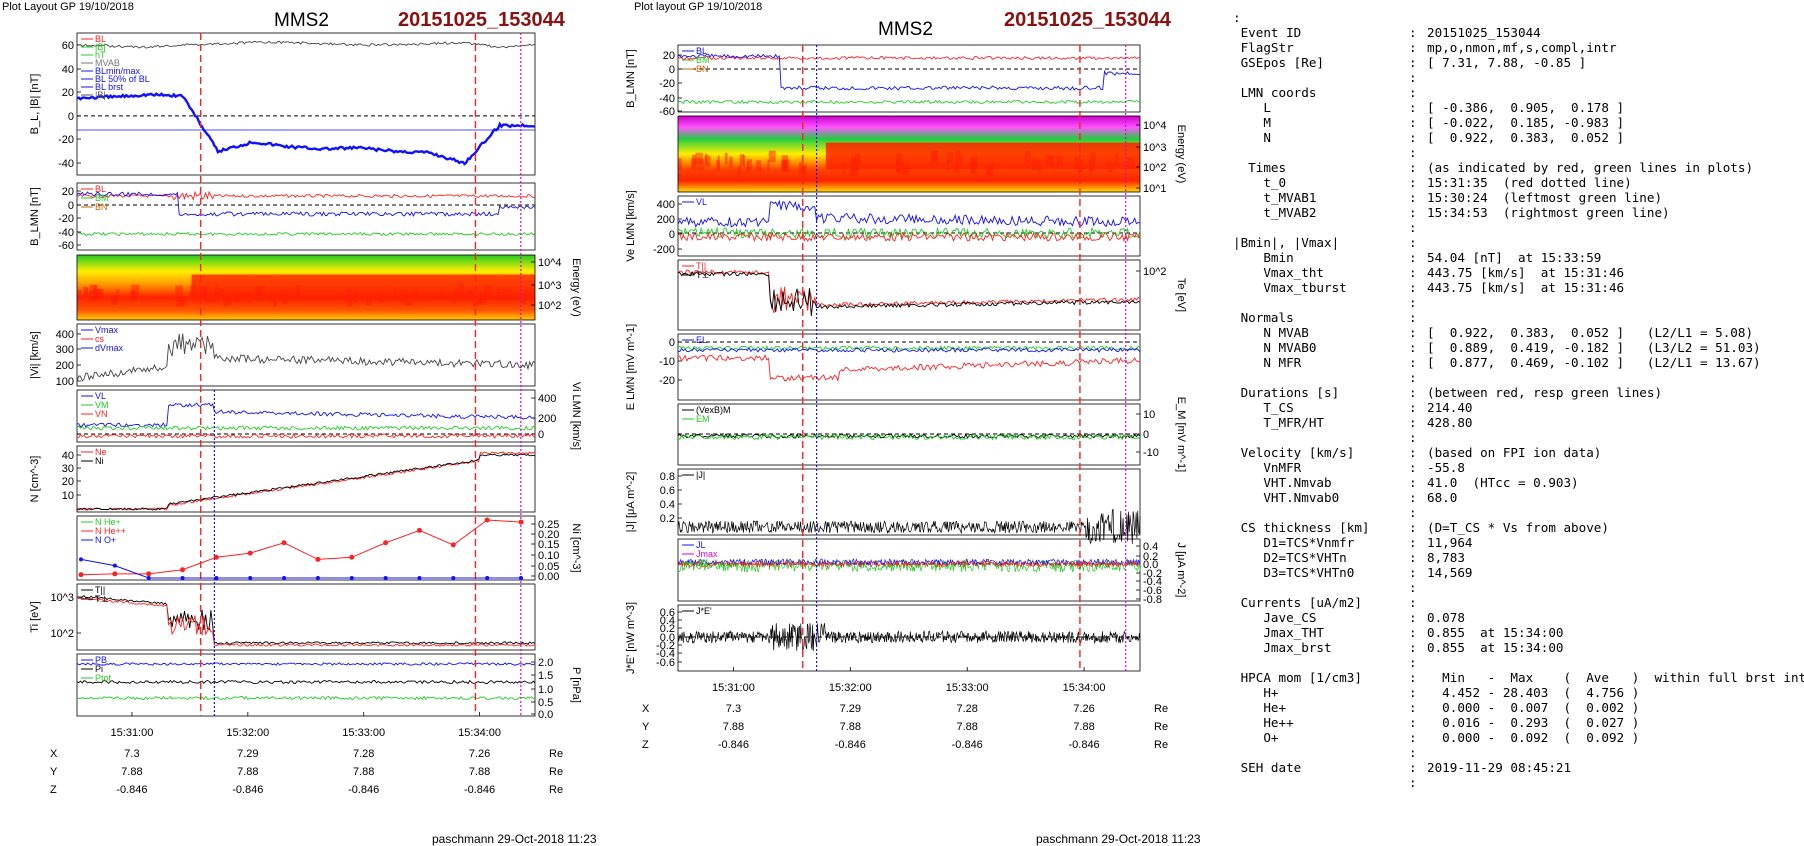  What do you see at coordinates (909, 213) in the screenshot?
I see `series-line-Ve-blue` at bounding box center [909, 213].